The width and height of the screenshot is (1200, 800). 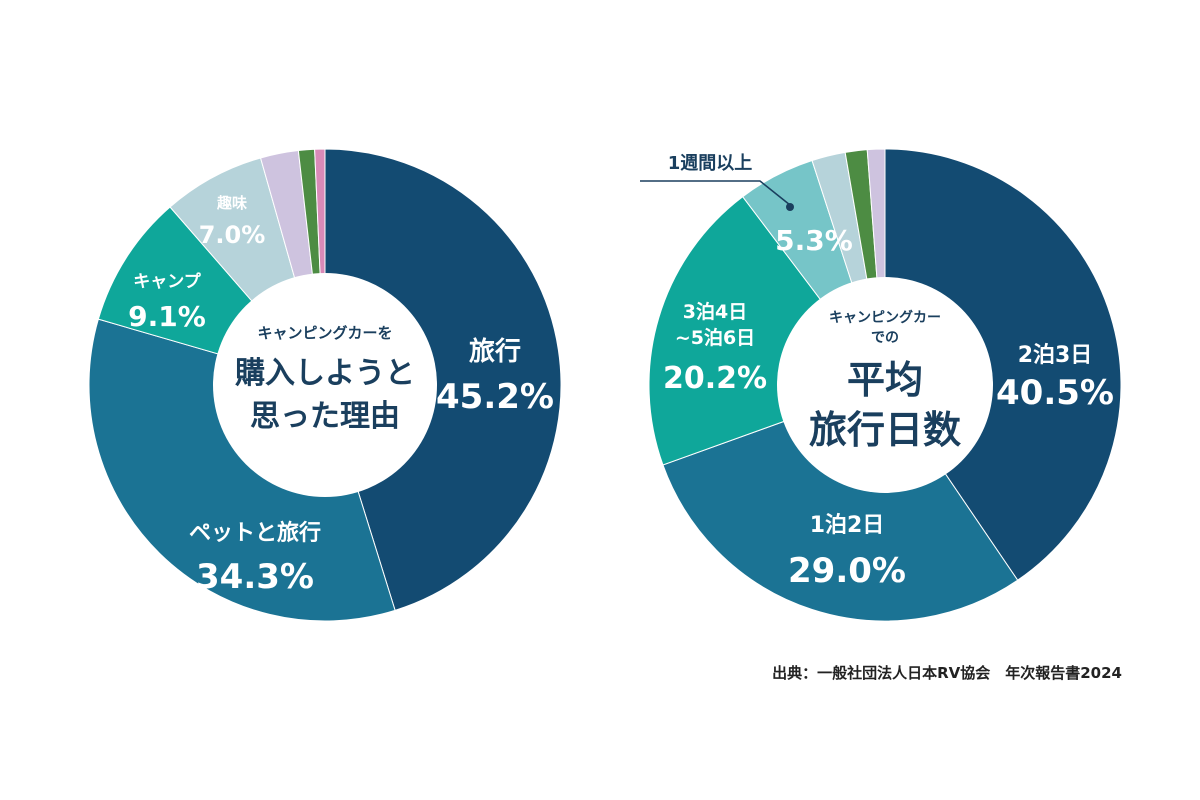 What do you see at coordinates (947, 673) in the screenshot?
I see `source-note: 出典：一般社団法人日本RV協会 年次報告書2024` at bounding box center [947, 673].